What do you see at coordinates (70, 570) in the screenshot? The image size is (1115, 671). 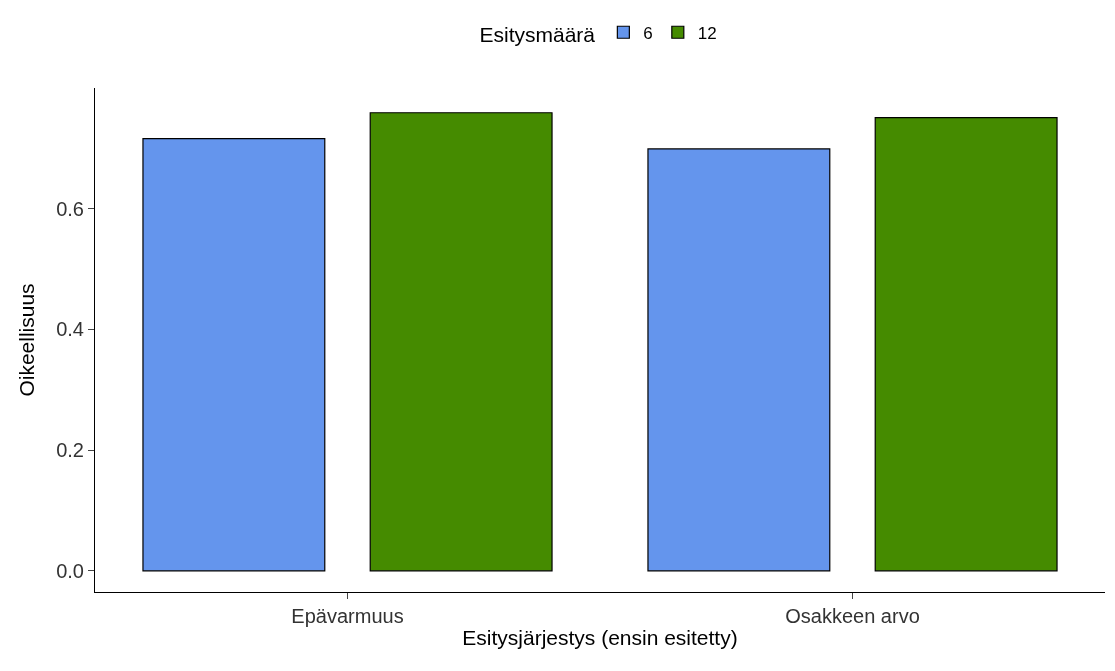 I see `y-tick-label: 0.0` at bounding box center [70, 570].